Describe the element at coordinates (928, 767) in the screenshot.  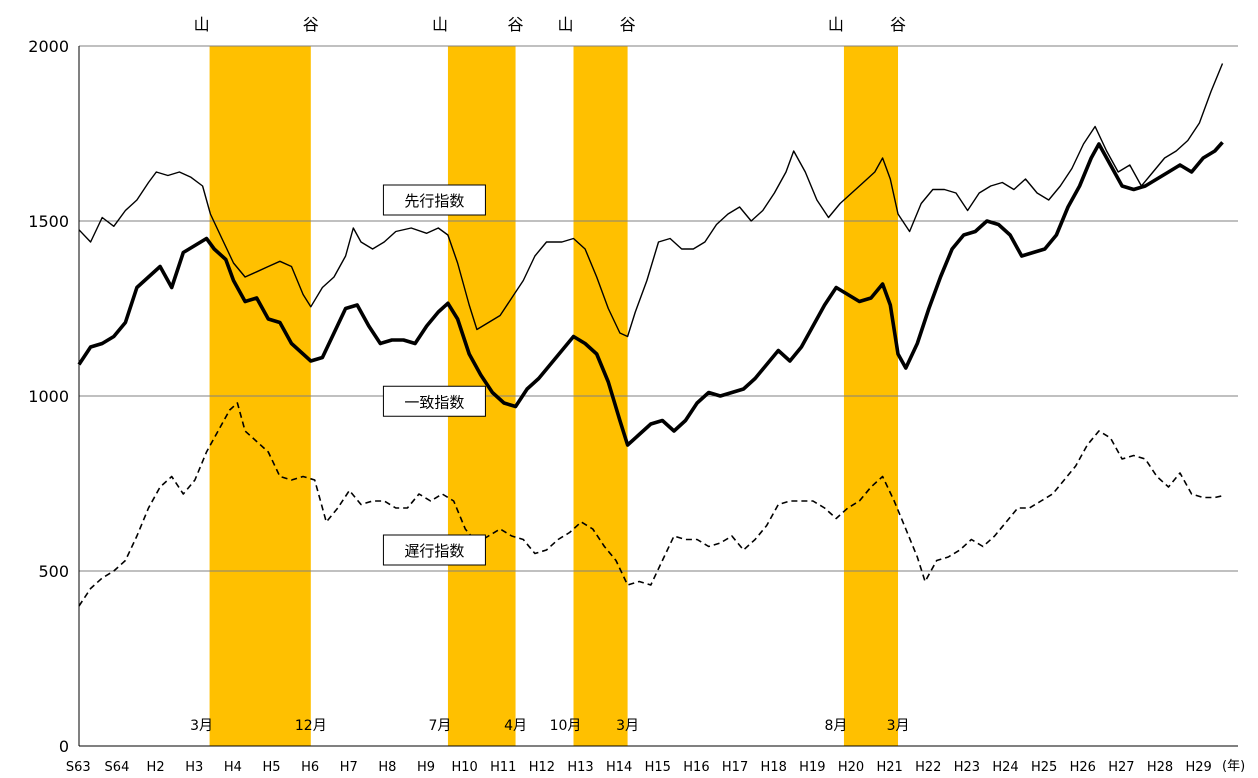
I see `x-tick-label: H22` at that location.